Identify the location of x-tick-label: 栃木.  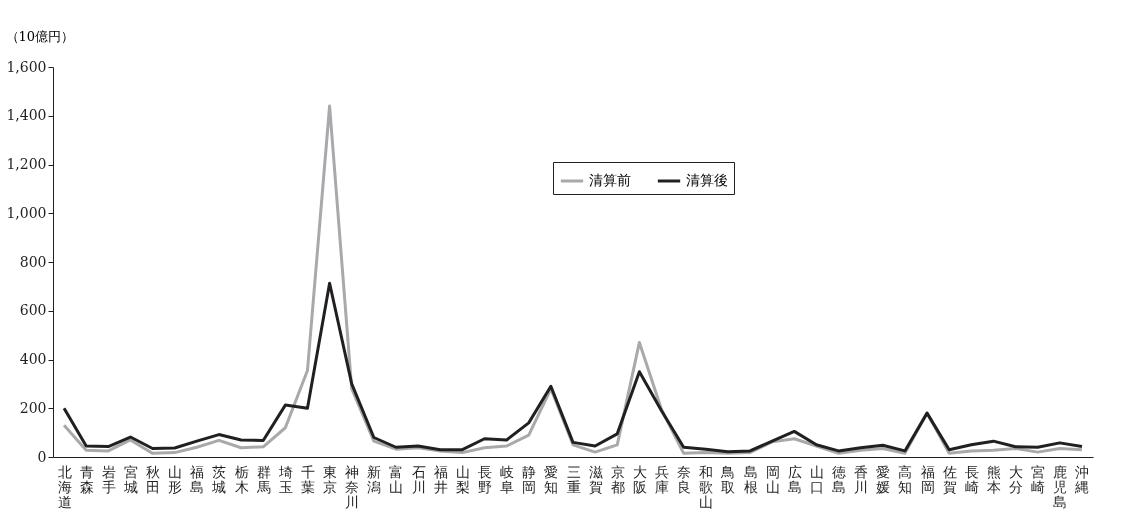
(241, 479).